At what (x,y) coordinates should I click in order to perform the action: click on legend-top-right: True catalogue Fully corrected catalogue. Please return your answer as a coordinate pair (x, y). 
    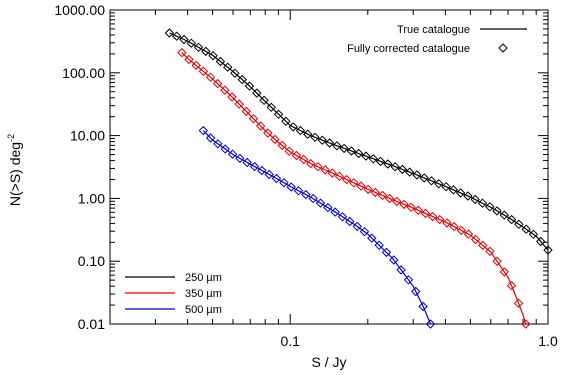
    Looking at the image, I should click on (437, 39).